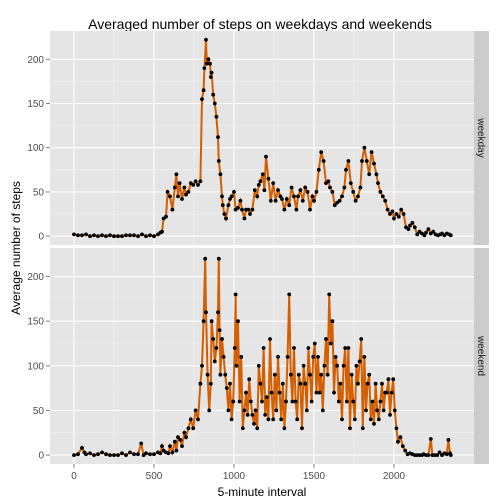 The height and width of the screenshot is (504, 504). Describe the element at coordinates (35, 322) in the screenshot. I see `y-tick-label: 150` at that location.